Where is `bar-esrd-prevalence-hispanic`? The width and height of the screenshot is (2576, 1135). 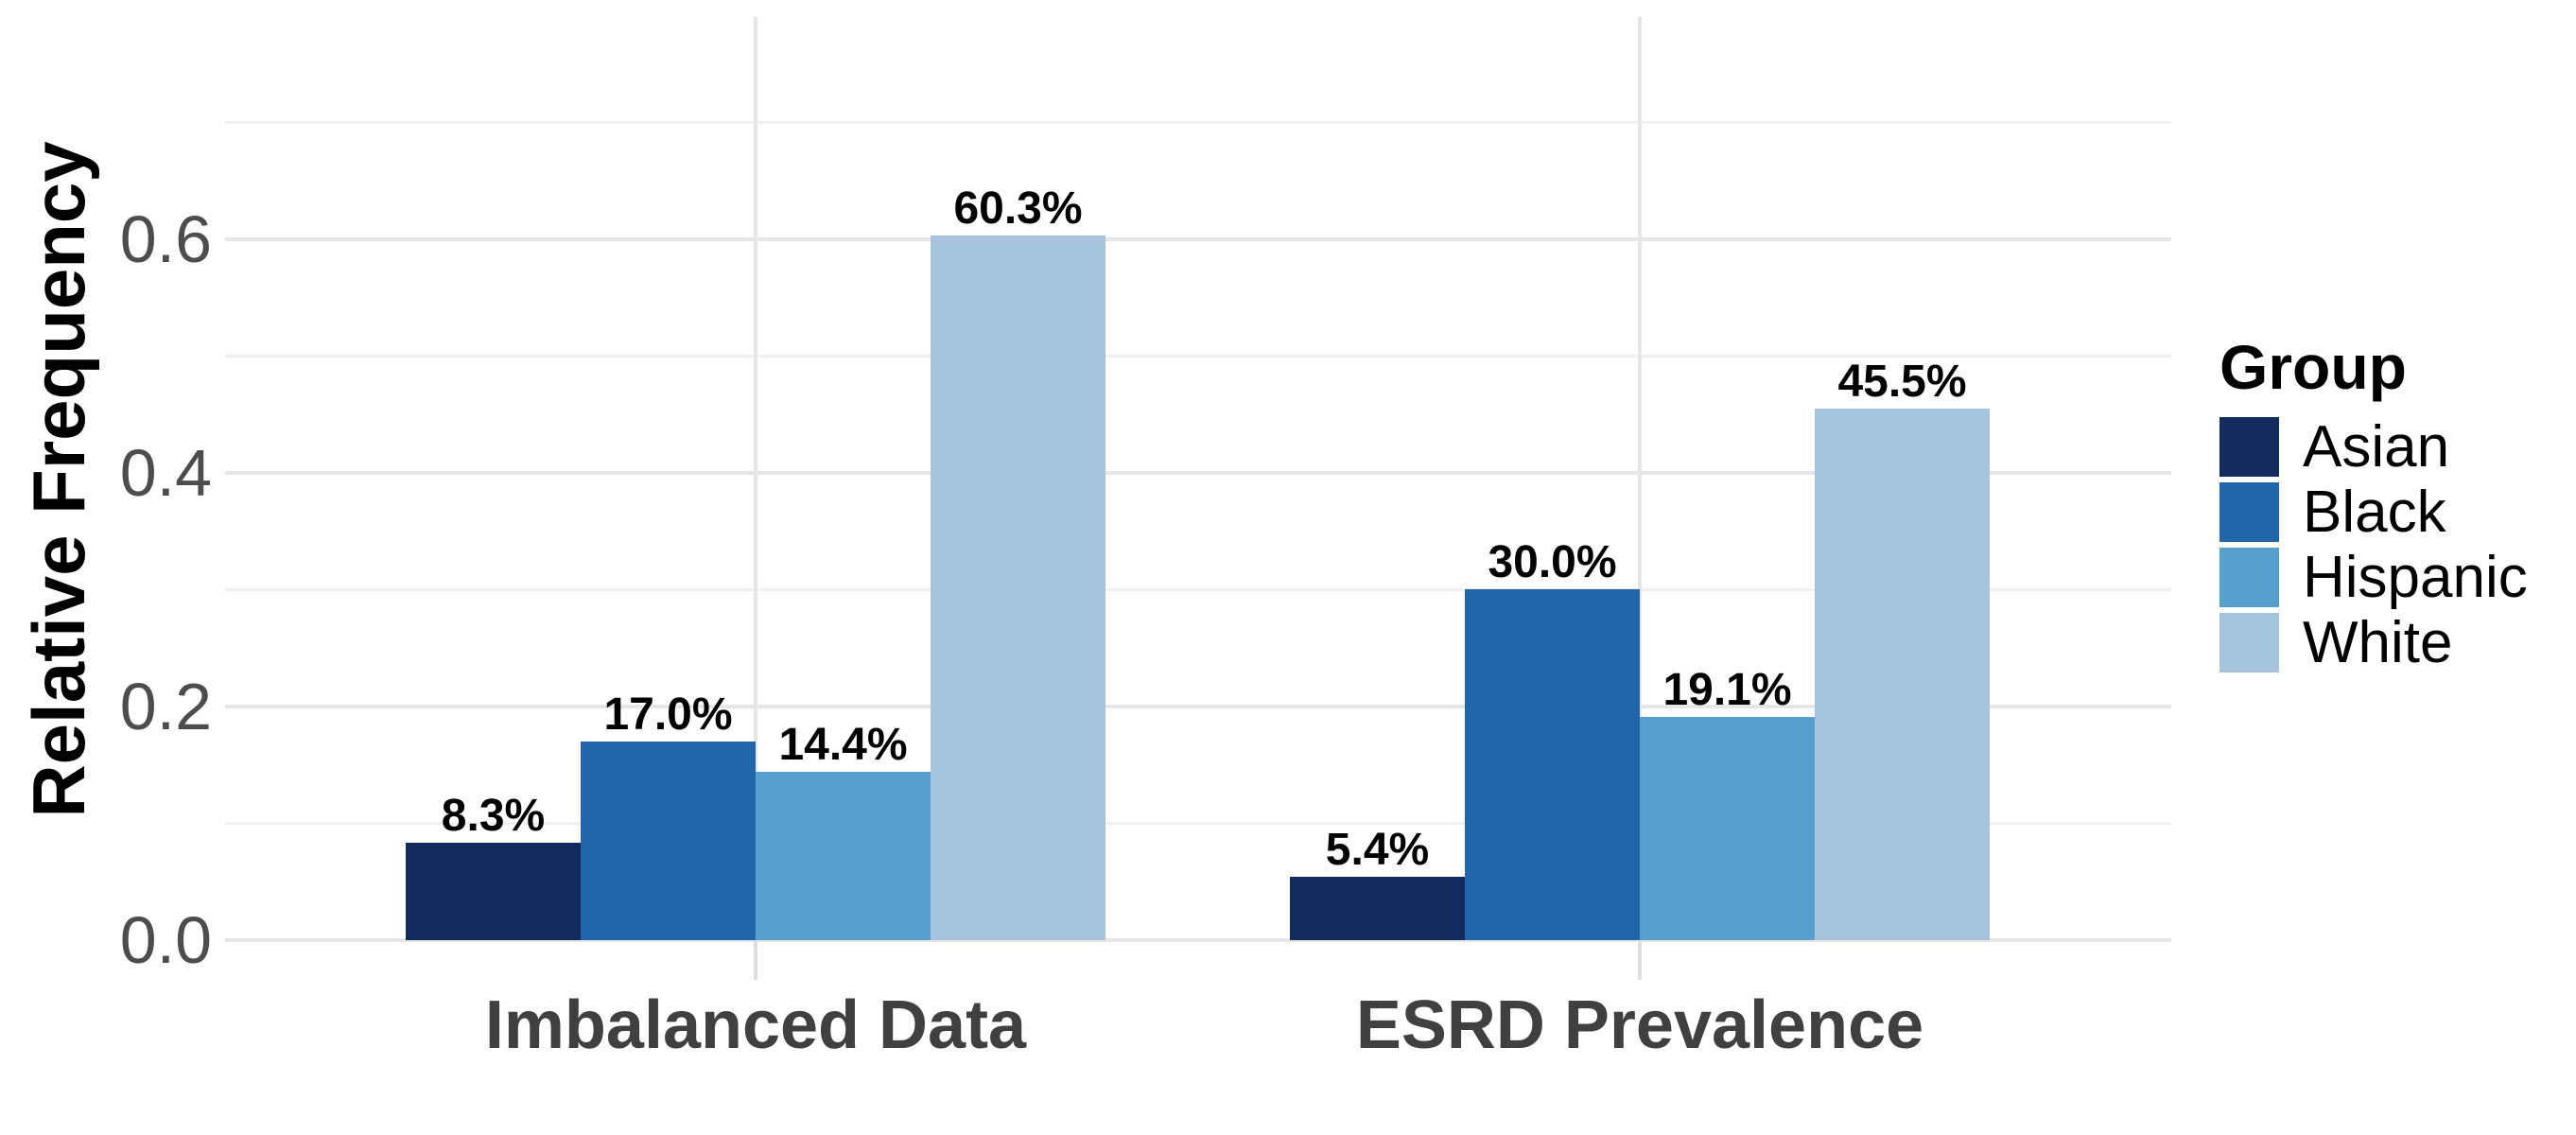 bar-esrd-prevalence-hispanic is located at coordinates (1727, 828).